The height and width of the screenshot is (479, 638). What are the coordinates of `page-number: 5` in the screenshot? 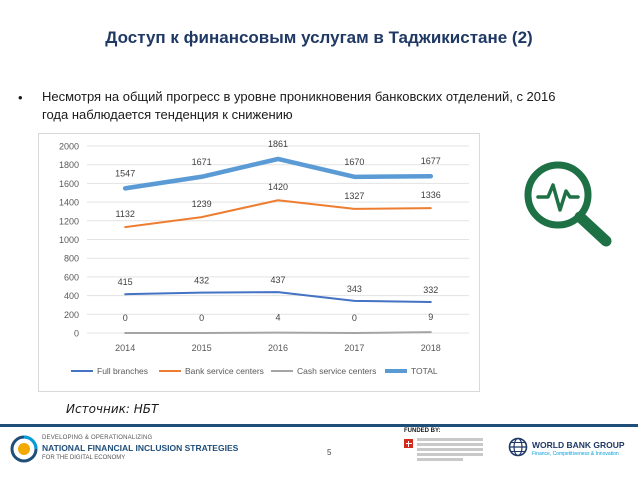 It's located at (329, 452).